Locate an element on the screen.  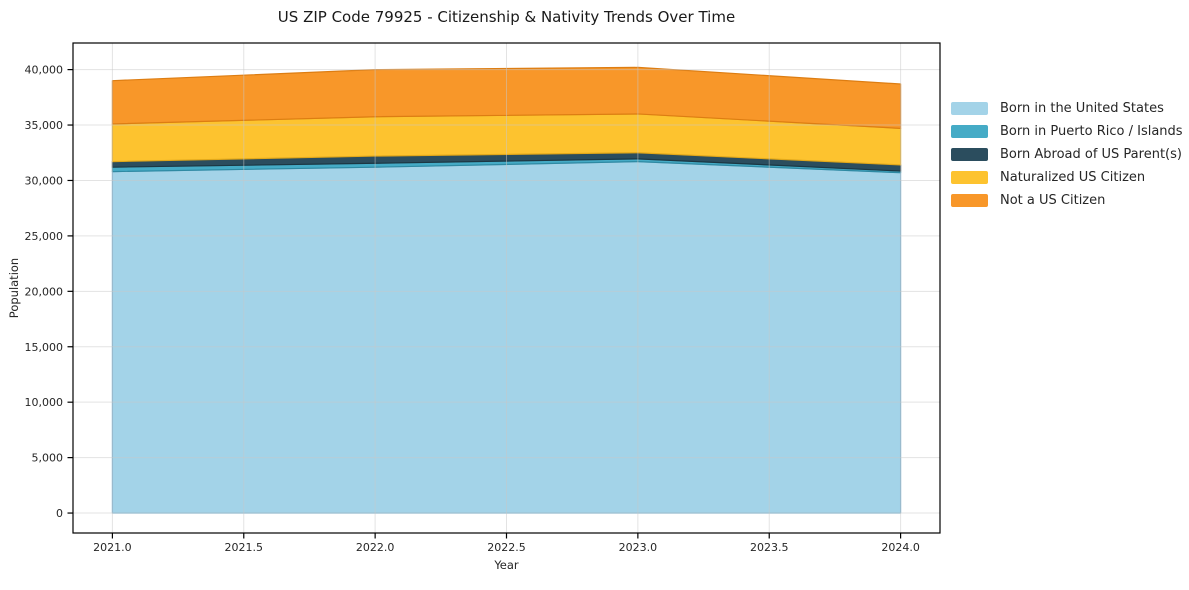
y-tick-label: 30,000 is located at coordinates (44, 180).